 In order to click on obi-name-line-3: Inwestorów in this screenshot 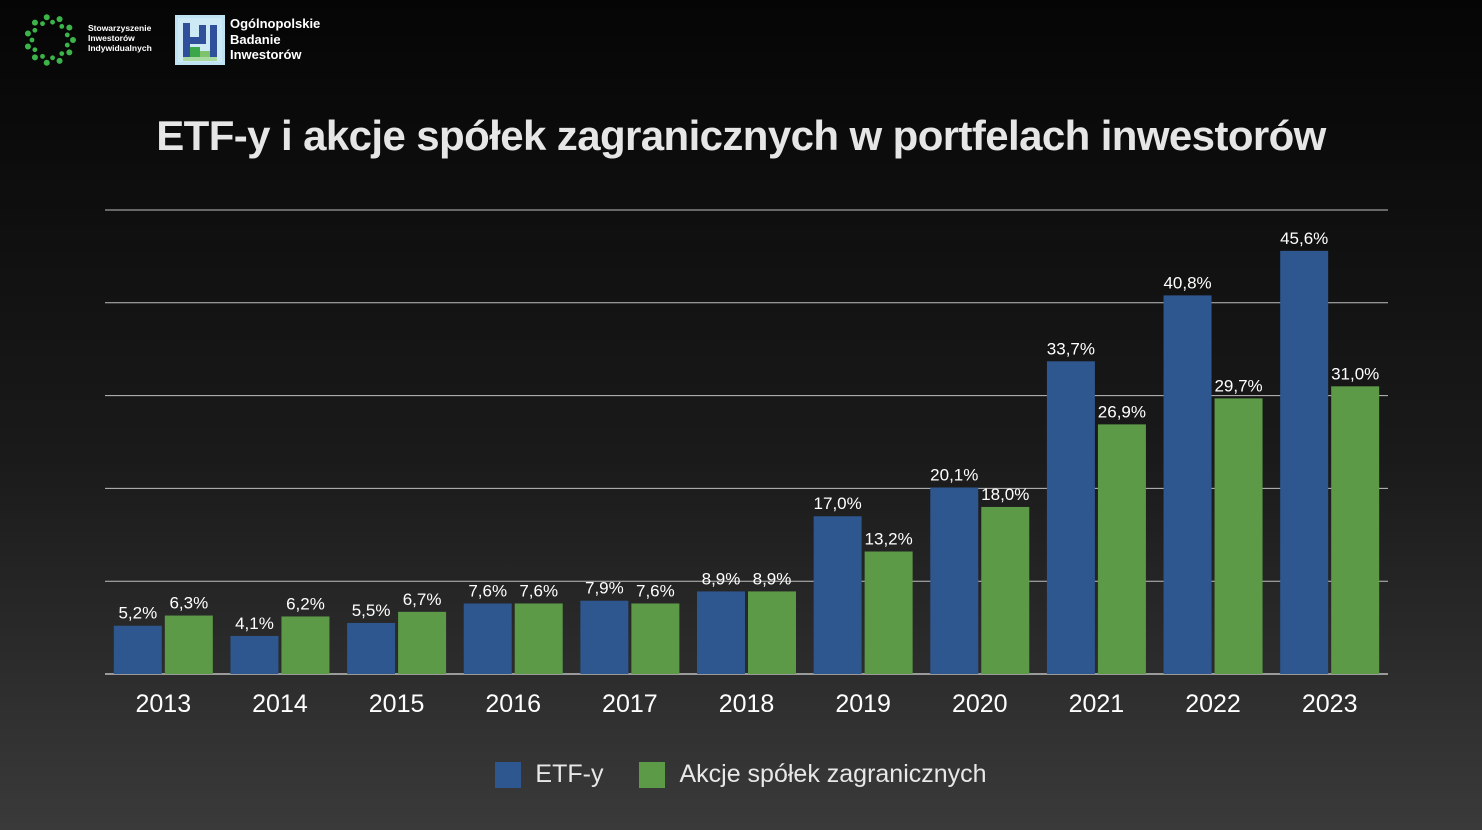, I will do `click(266, 54)`.